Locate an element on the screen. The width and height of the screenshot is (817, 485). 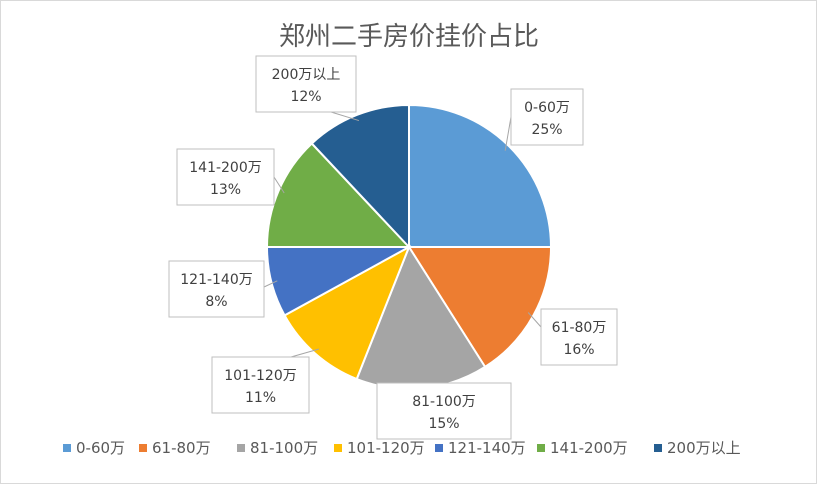
legend-label: 121-140万 is located at coordinates (487, 448).